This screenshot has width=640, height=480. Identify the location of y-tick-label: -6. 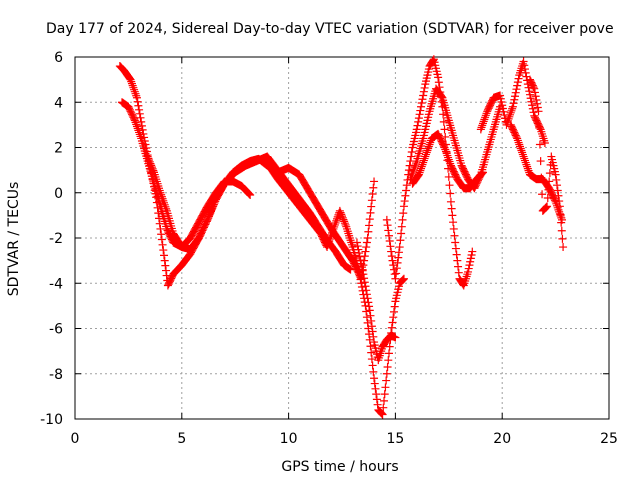
(56, 330).